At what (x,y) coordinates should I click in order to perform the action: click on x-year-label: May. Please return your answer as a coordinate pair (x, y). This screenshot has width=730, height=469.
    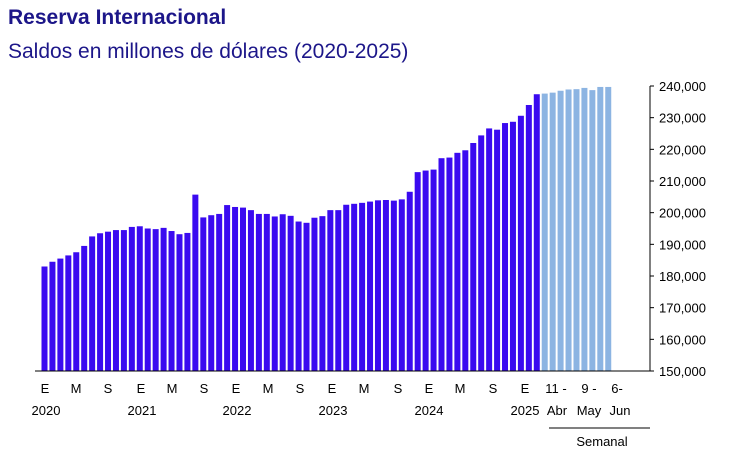
    Looking at the image, I should click on (589, 410).